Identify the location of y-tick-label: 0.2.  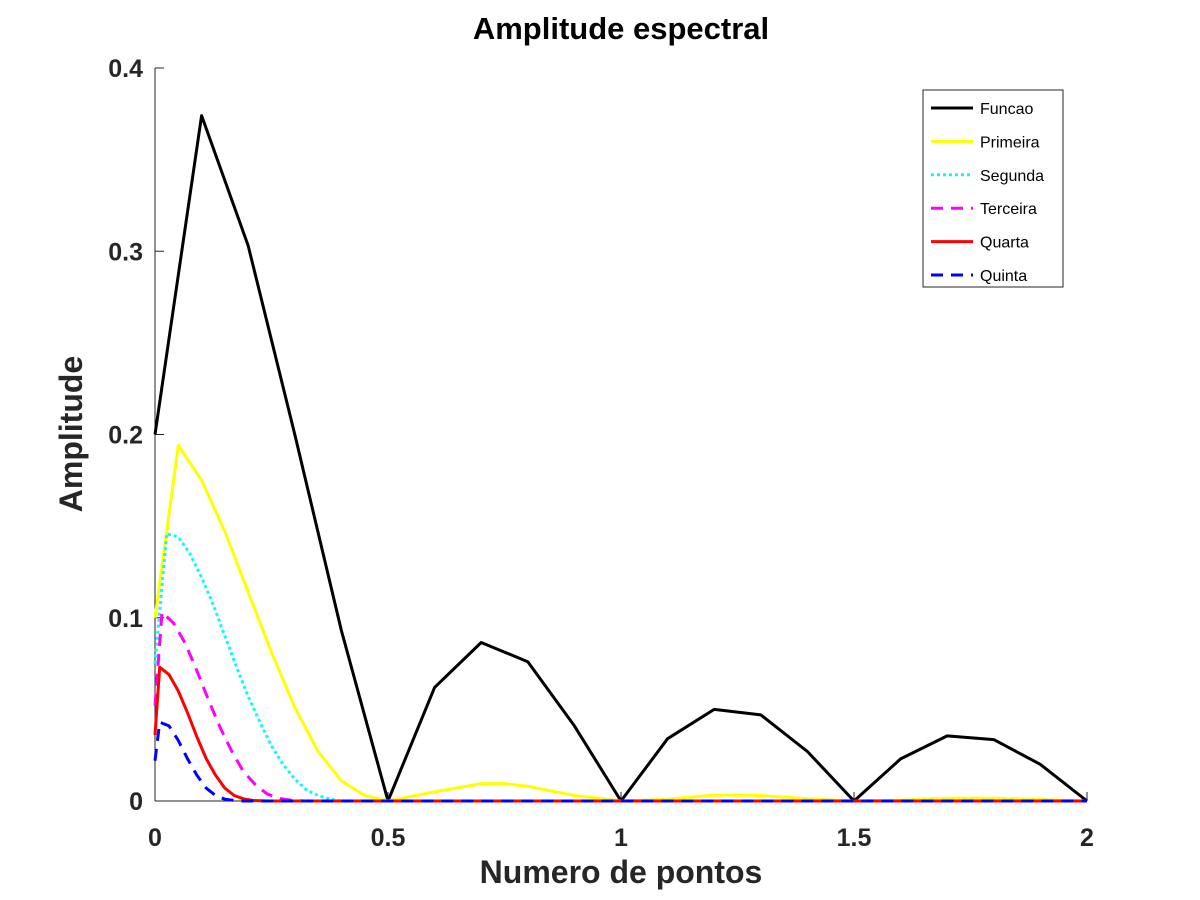
(125, 436).